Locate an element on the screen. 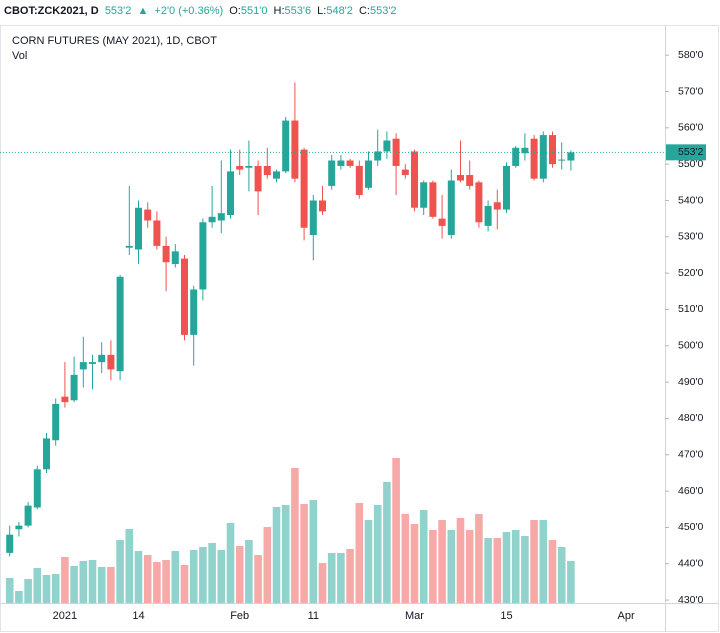 The width and height of the screenshot is (720, 633). y-tick-label: 510'0 is located at coordinates (691, 309).